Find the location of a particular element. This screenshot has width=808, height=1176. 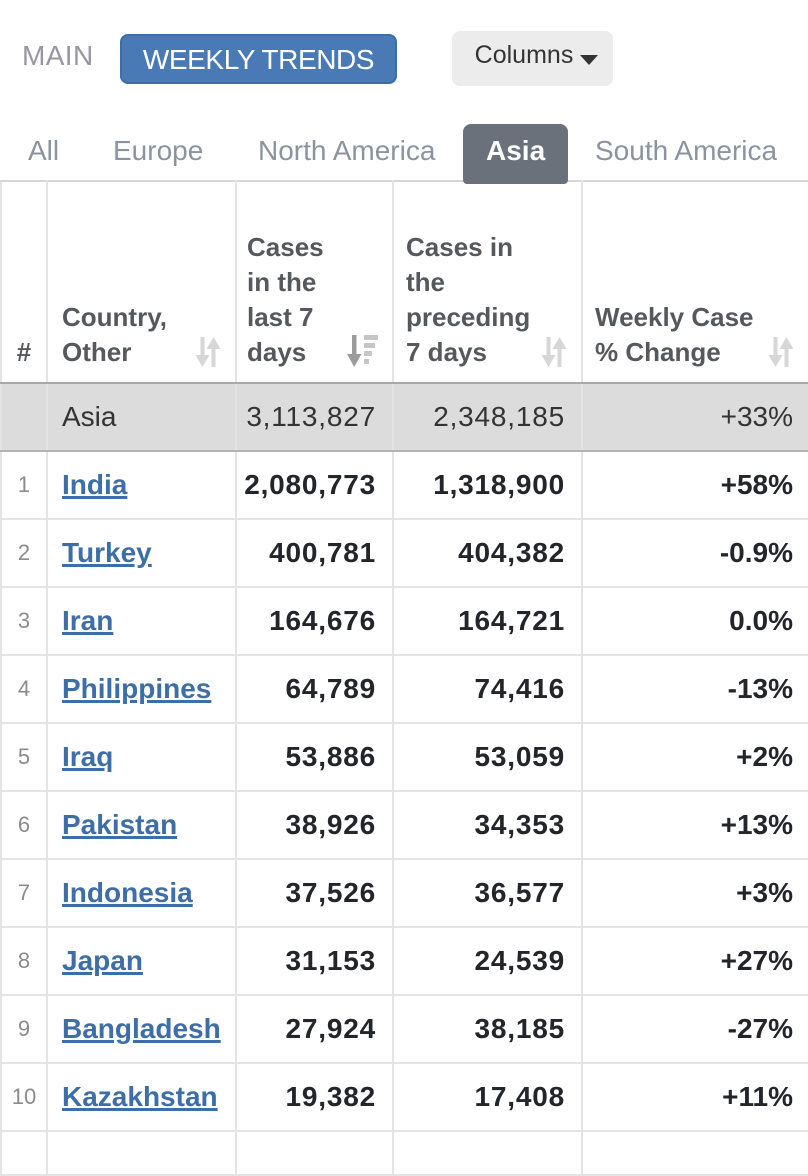

row-rank: 5 is located at coordinates (24, 757).